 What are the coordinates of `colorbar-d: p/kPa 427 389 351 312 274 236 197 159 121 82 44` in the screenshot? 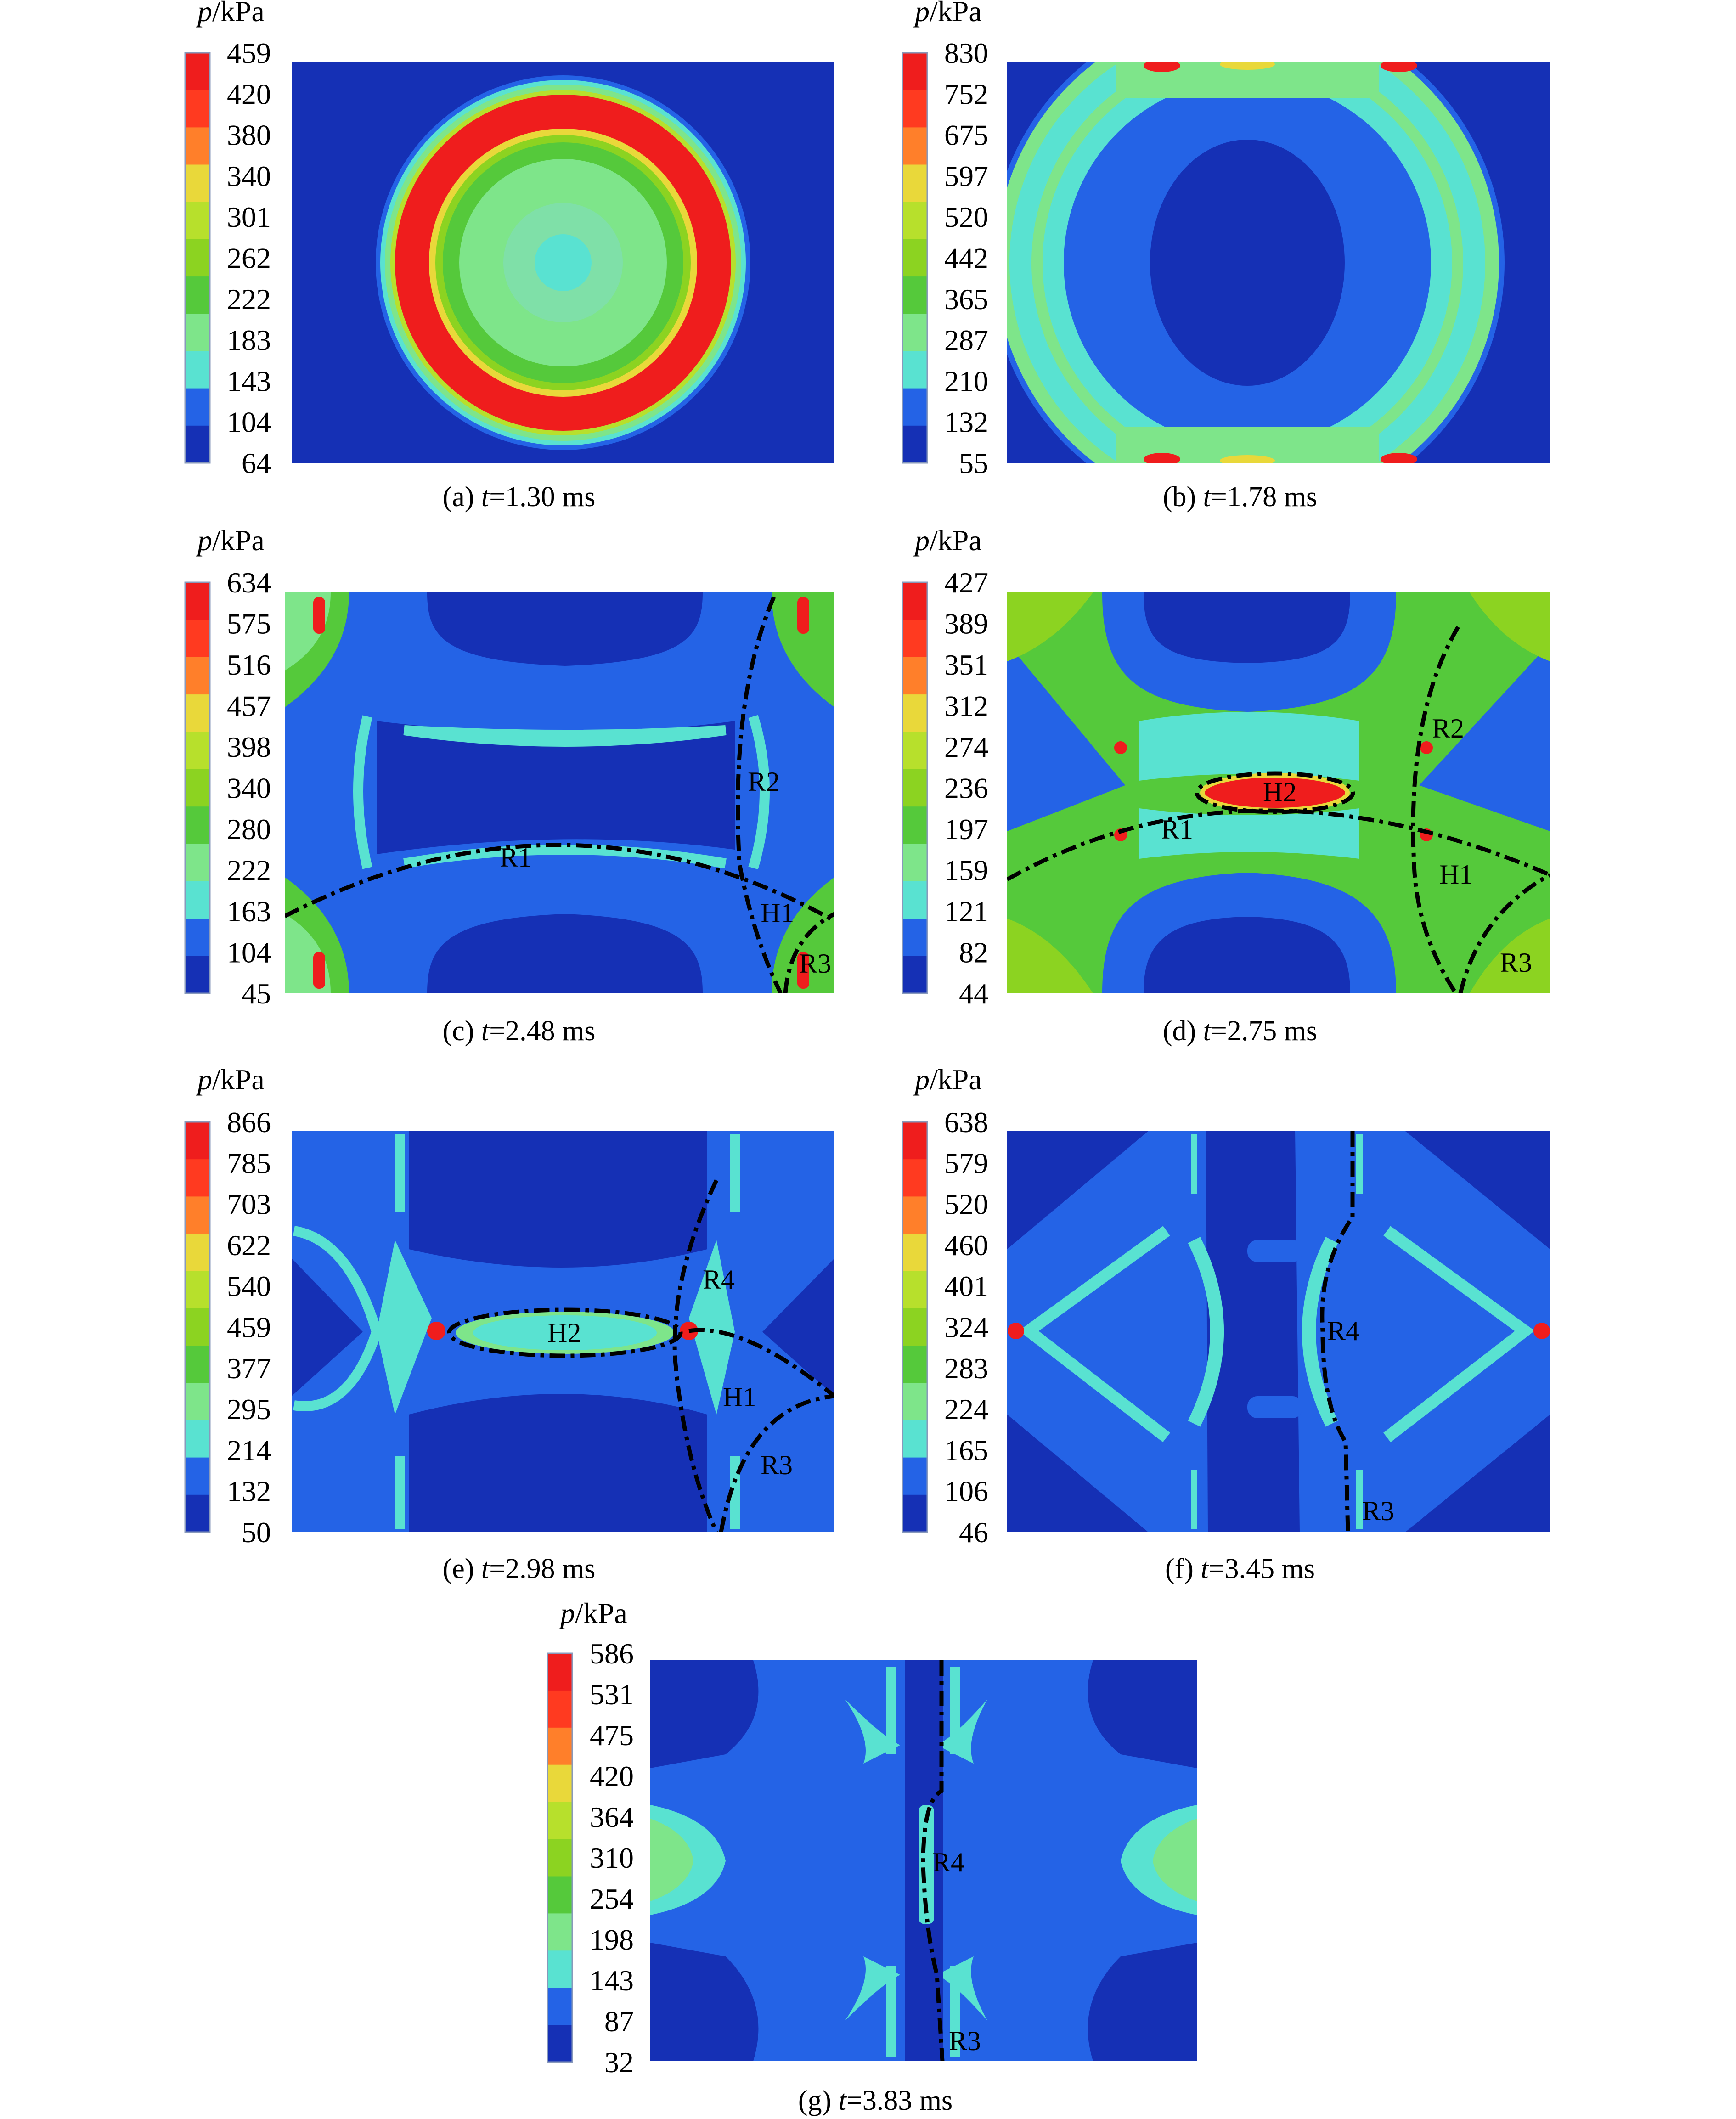 It's located at (945, 767).